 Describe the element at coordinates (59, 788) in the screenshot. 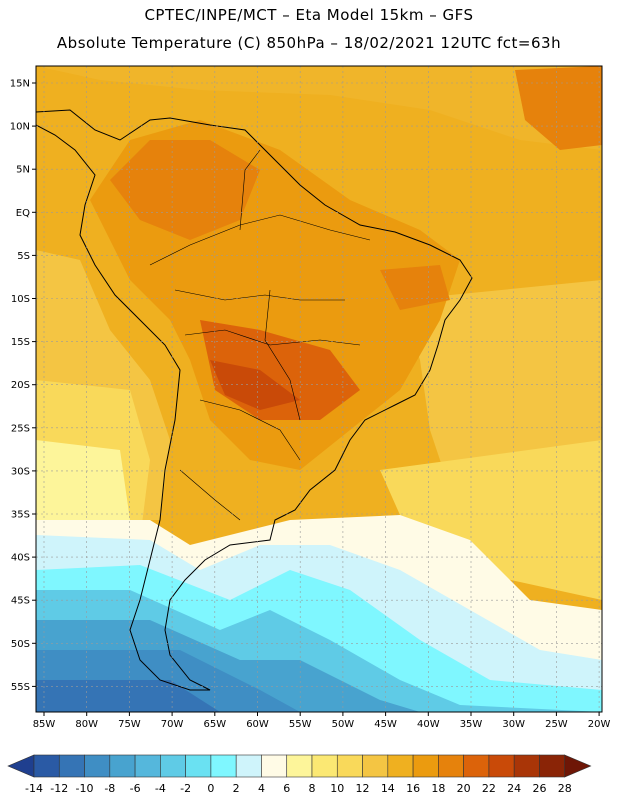

I see `colorbar-label: -12` at that location.